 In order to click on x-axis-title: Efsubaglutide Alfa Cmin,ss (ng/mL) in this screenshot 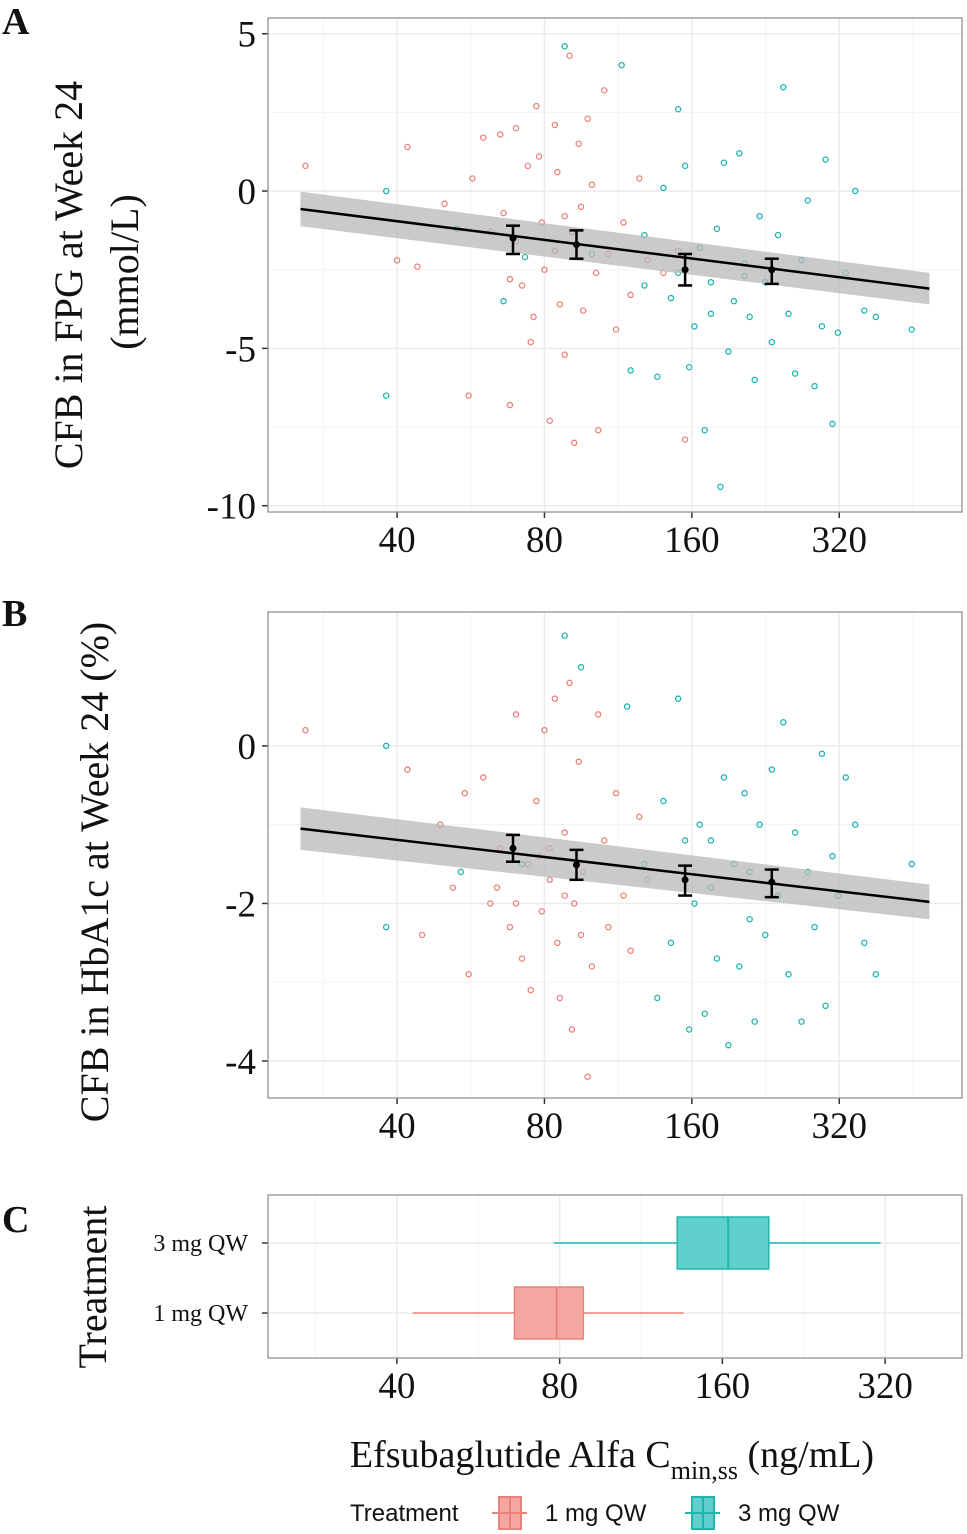, I will do `click(612, 1459)`.